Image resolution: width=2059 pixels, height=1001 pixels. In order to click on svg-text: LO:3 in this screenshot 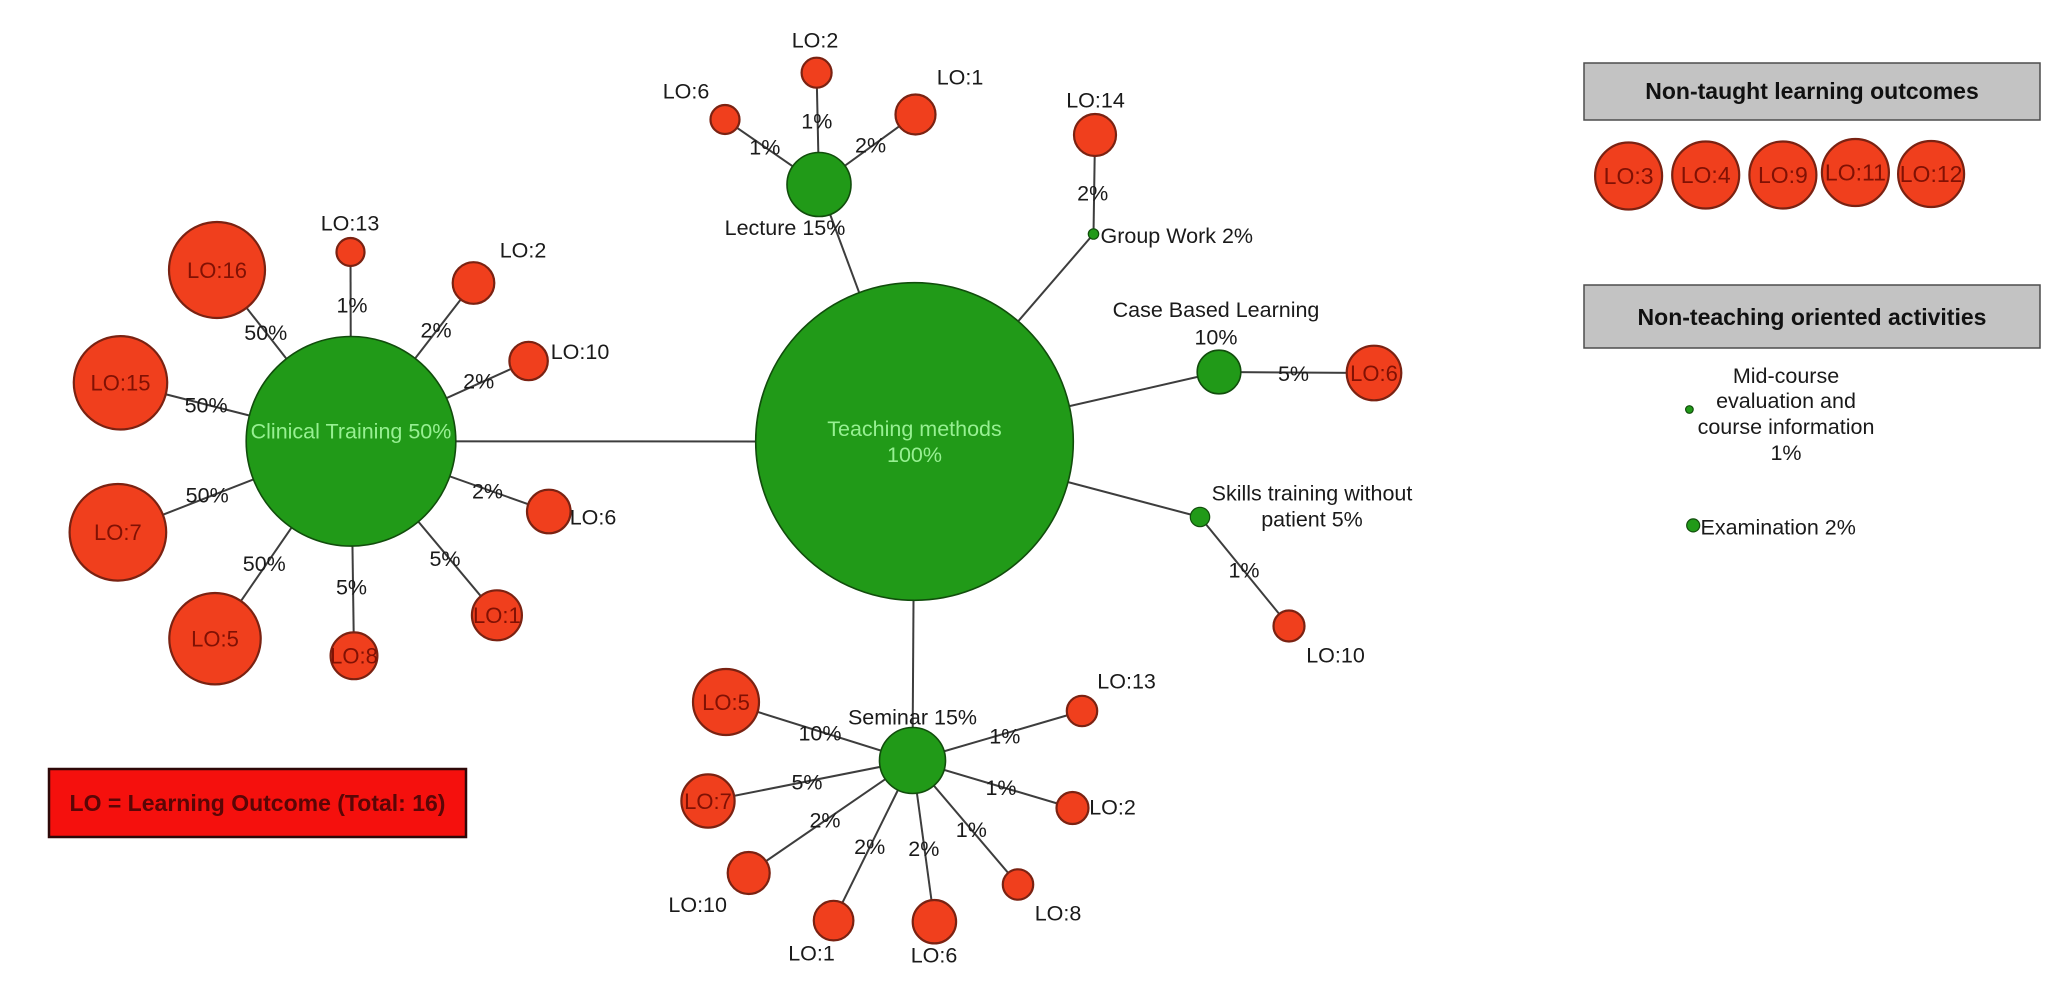, I will do `click(1629, 176)`.